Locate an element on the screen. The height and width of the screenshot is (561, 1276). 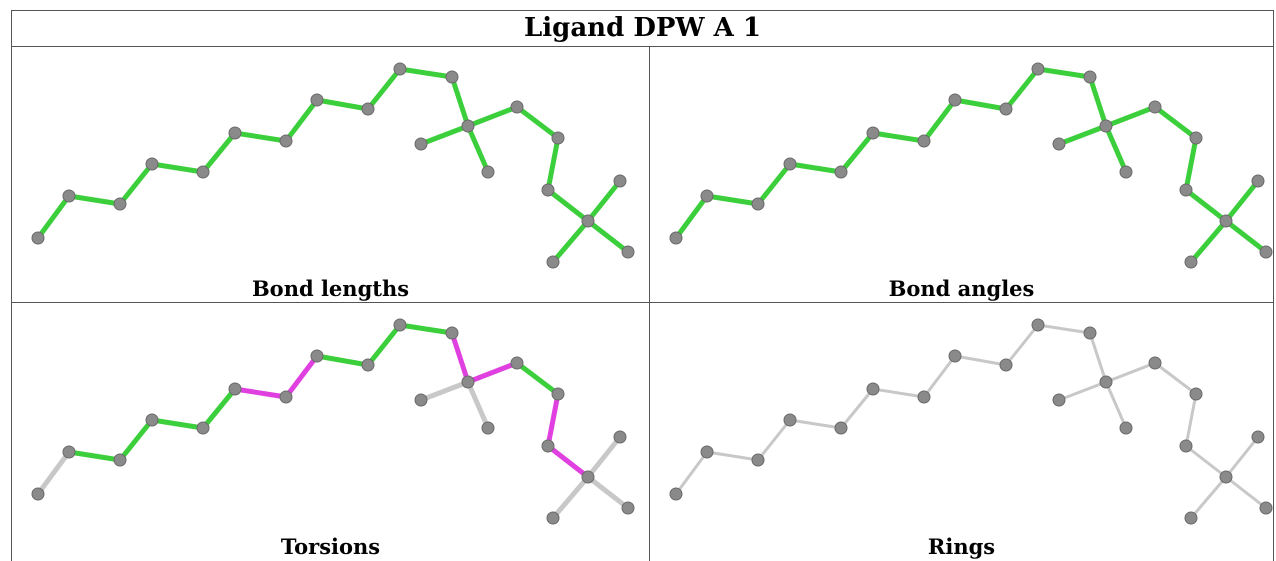
column-divider is located at coordinates (649, 303).